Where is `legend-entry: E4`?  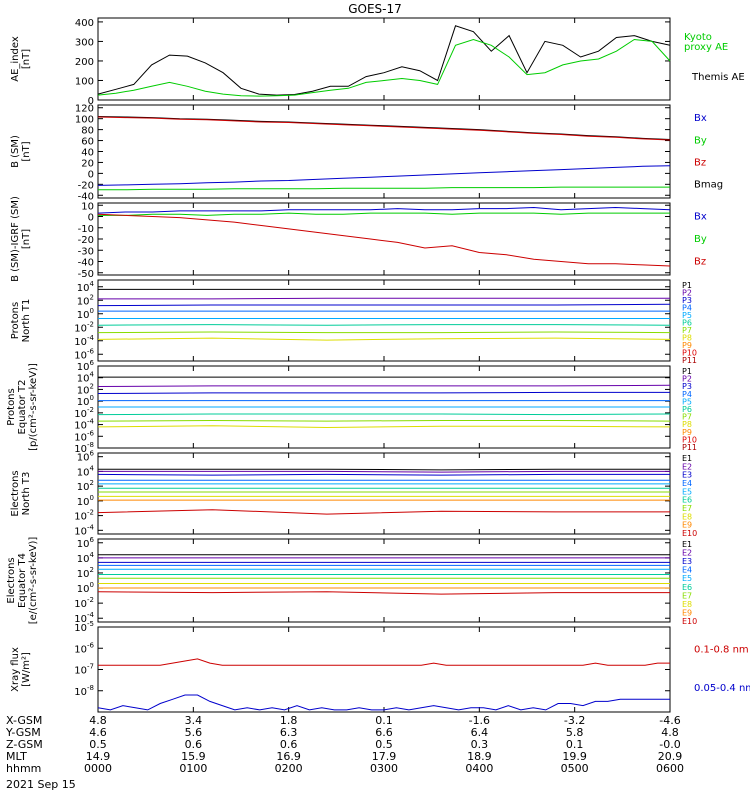
legend-entry: E4 is located at coordinates (687, 483).